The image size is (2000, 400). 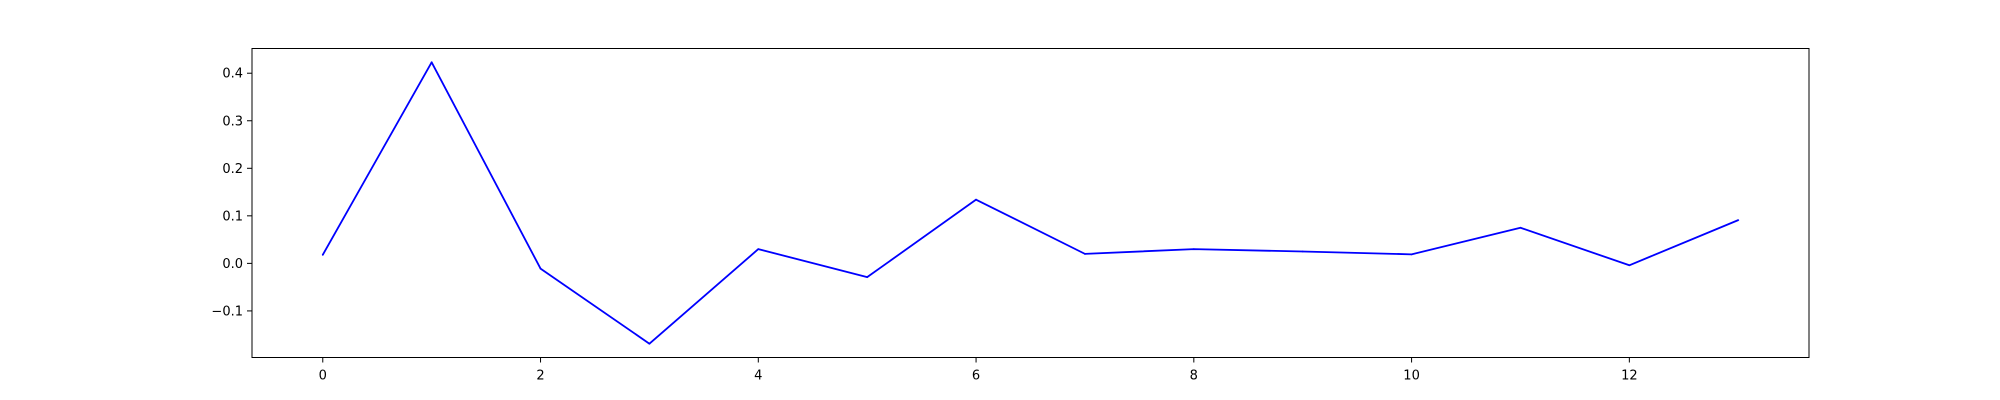 What do you see at coordinates (232, 169) in the screenshot?
I see `y-tick-label: 0.2` at bounding box center [232, 169].